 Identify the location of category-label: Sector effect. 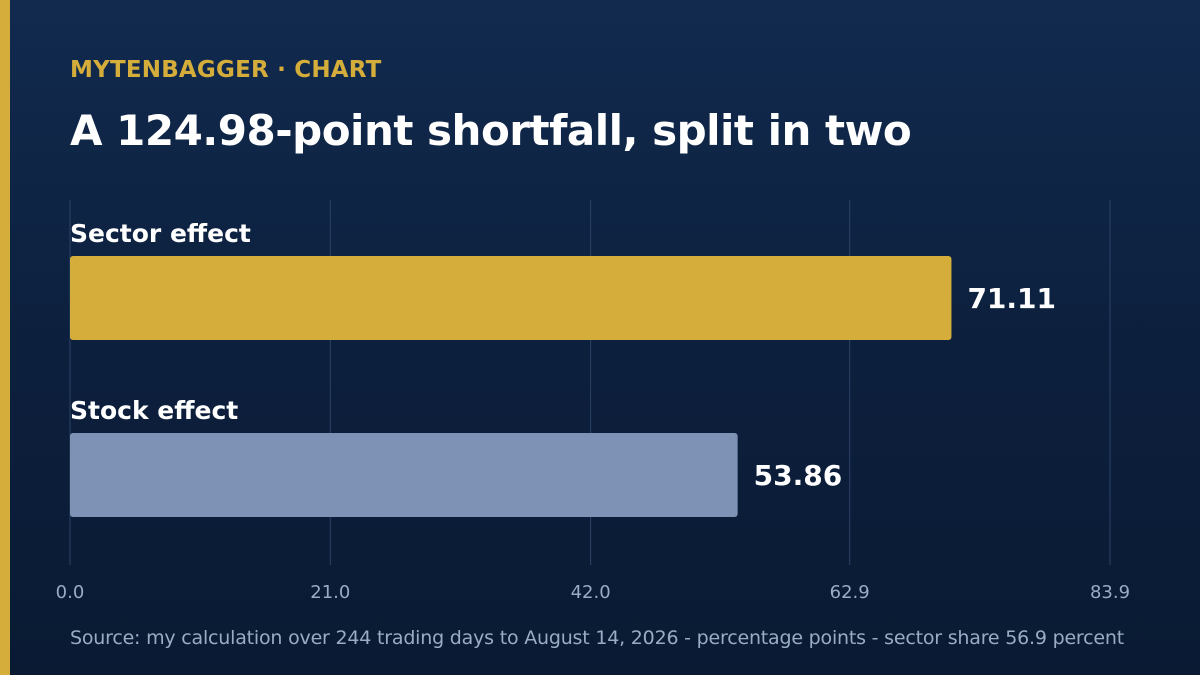
(160, 233).